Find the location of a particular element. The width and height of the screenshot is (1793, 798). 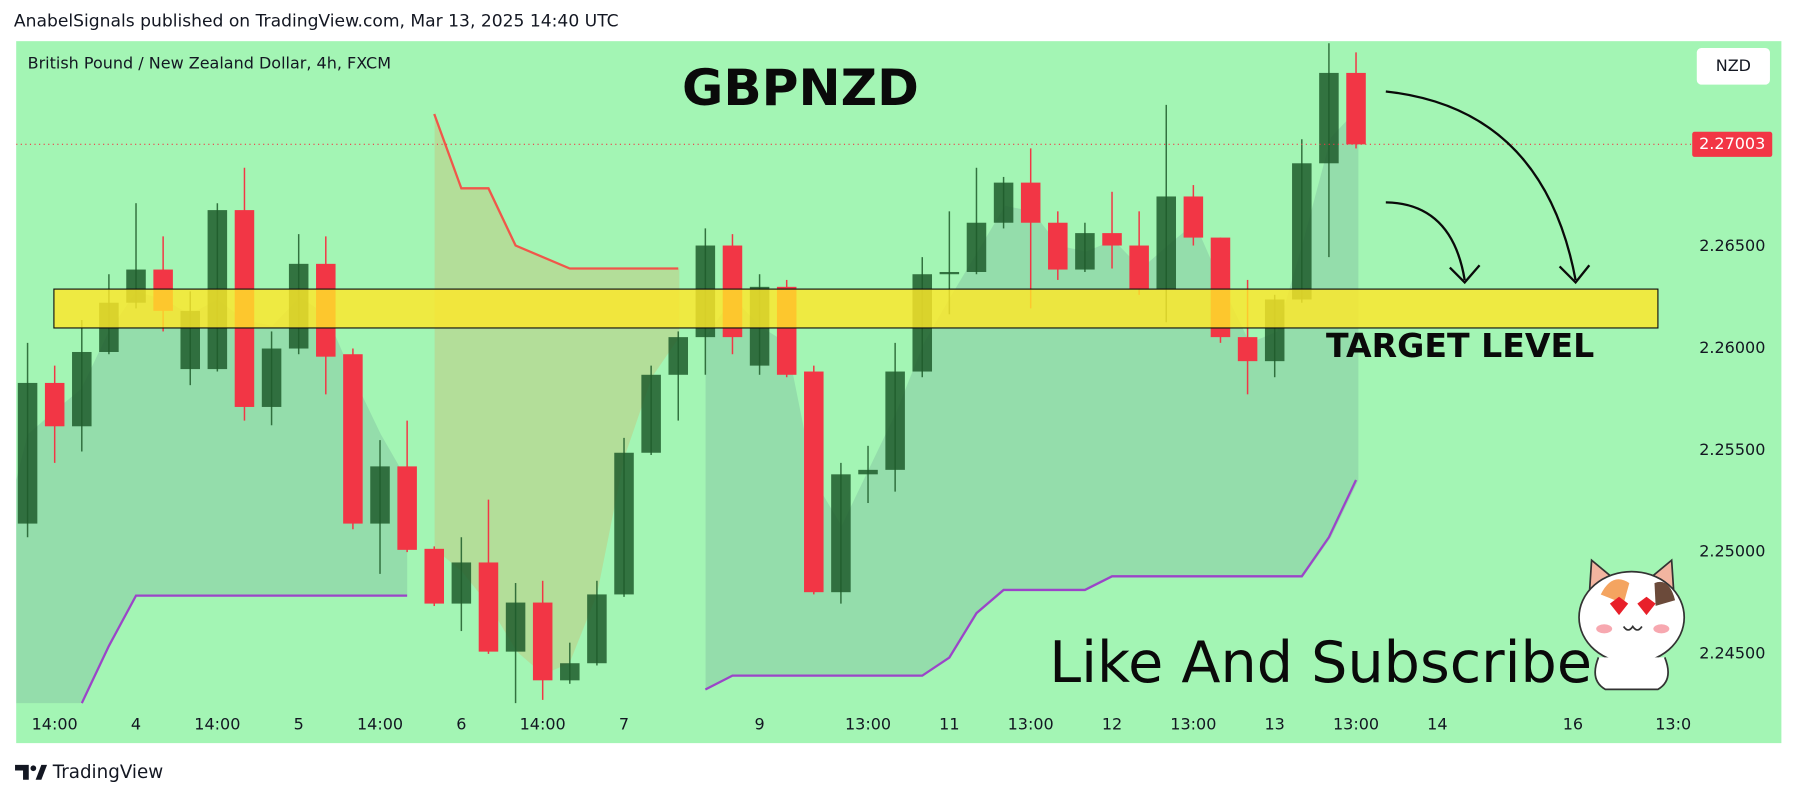

x-tick-label: 9 is located at coordinates (759, 723).